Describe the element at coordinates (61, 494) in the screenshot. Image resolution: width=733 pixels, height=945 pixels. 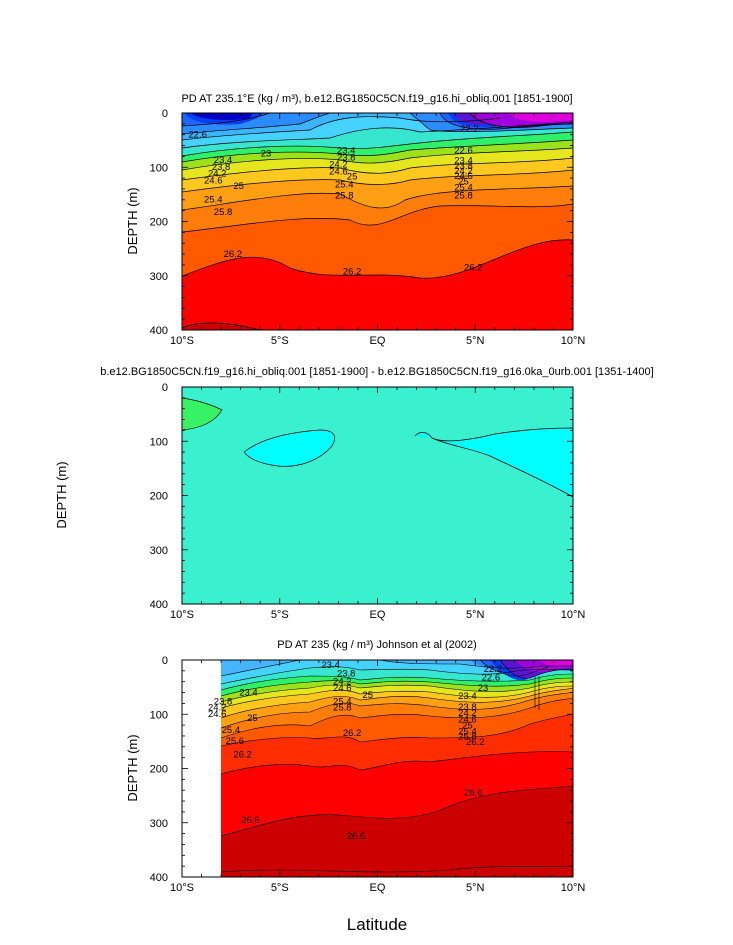
I see `panel-2-ylabel: DEPTH (m)` at that location.